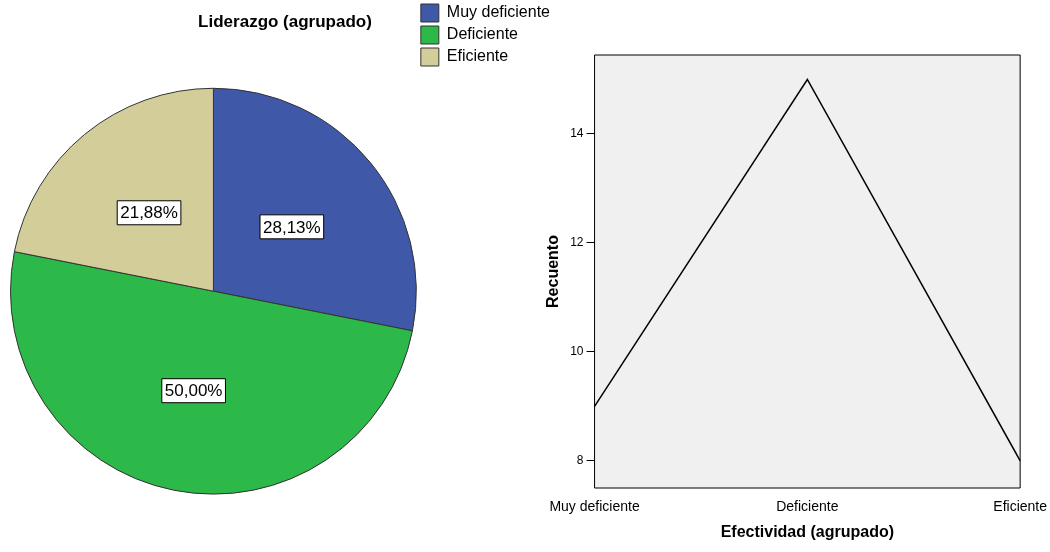 Image resolution: width=1050 pixels, height=552 pixels. What do you see at coordinates (577, 351) in the screenshot?
I see `y-tick-label: 10` at bounding box center [577, 351].